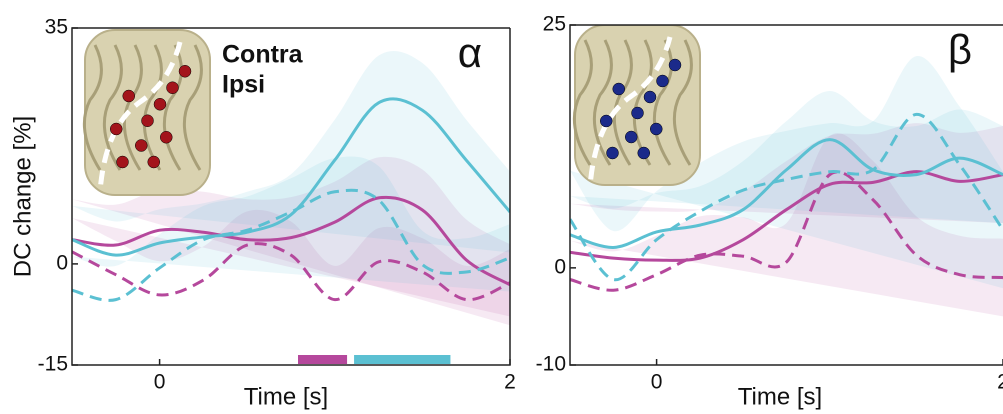  Describe the element at coordinates (960, 49) in the screenshot. I see `panel-label: β` at that location.